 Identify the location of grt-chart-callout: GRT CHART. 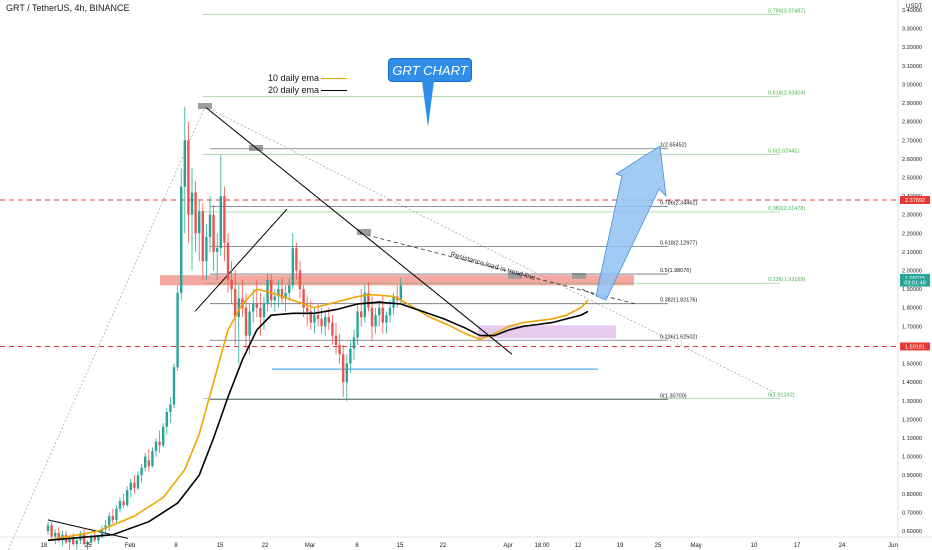
(430, 70).